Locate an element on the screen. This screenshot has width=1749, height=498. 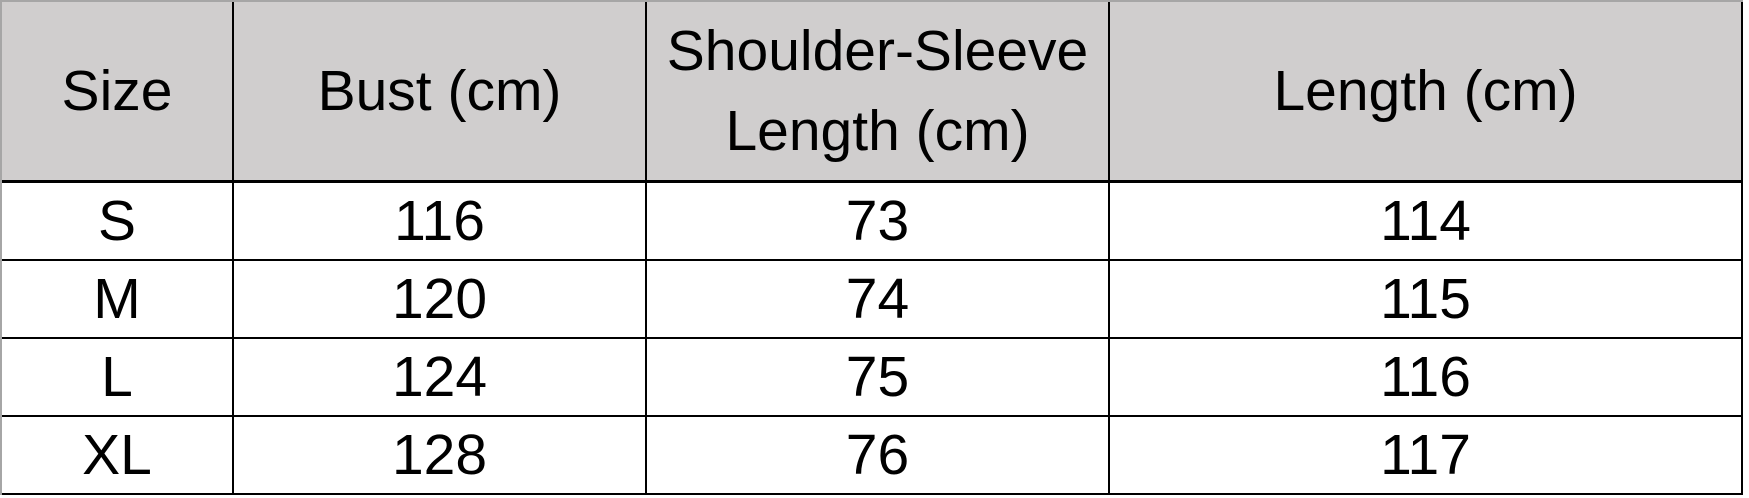
cell-bust-l: 124 is located at coordinates (440, 378).